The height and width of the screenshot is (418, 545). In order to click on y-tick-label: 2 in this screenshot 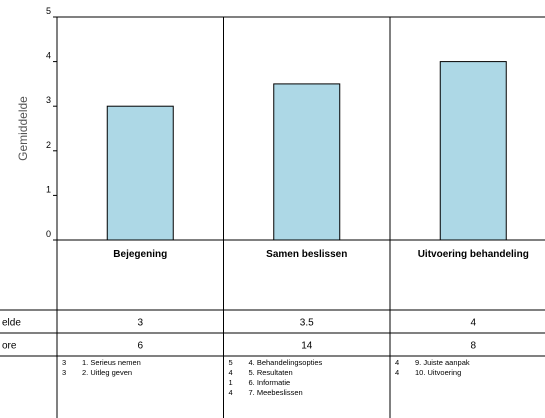, I will do `click(48, 145)`.